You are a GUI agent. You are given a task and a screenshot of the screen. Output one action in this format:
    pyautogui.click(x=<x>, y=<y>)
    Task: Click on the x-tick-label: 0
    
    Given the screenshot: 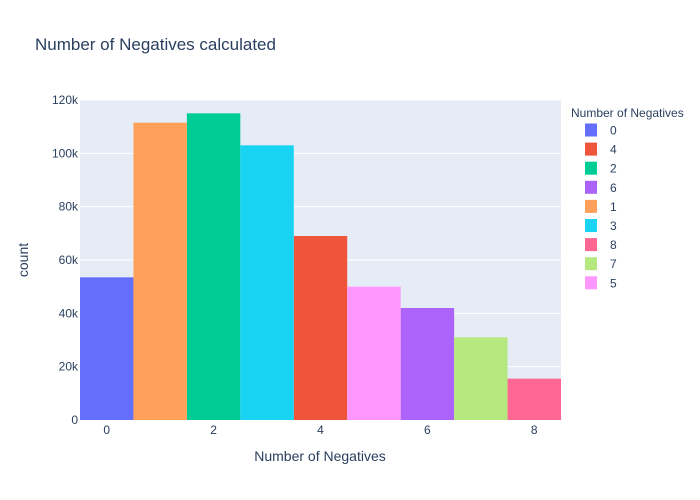 What is the action you would take?
    pyautogui.click(x=106, y=430)
    